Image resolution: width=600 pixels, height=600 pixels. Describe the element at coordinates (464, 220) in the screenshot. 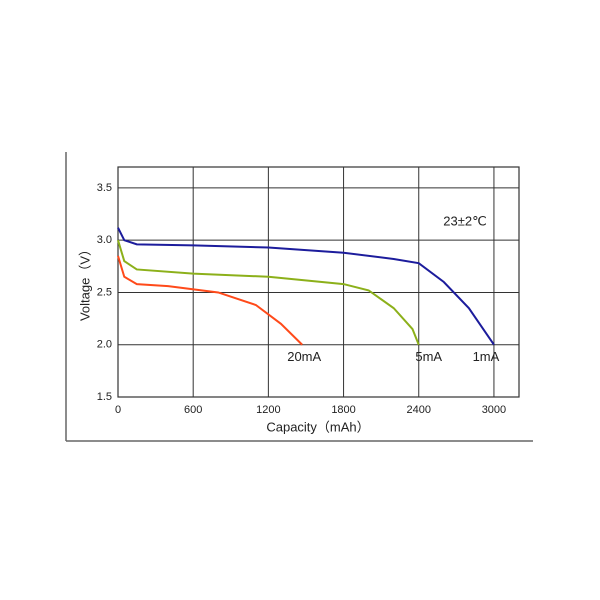

I see `annotation: 23±2℃` at that location.